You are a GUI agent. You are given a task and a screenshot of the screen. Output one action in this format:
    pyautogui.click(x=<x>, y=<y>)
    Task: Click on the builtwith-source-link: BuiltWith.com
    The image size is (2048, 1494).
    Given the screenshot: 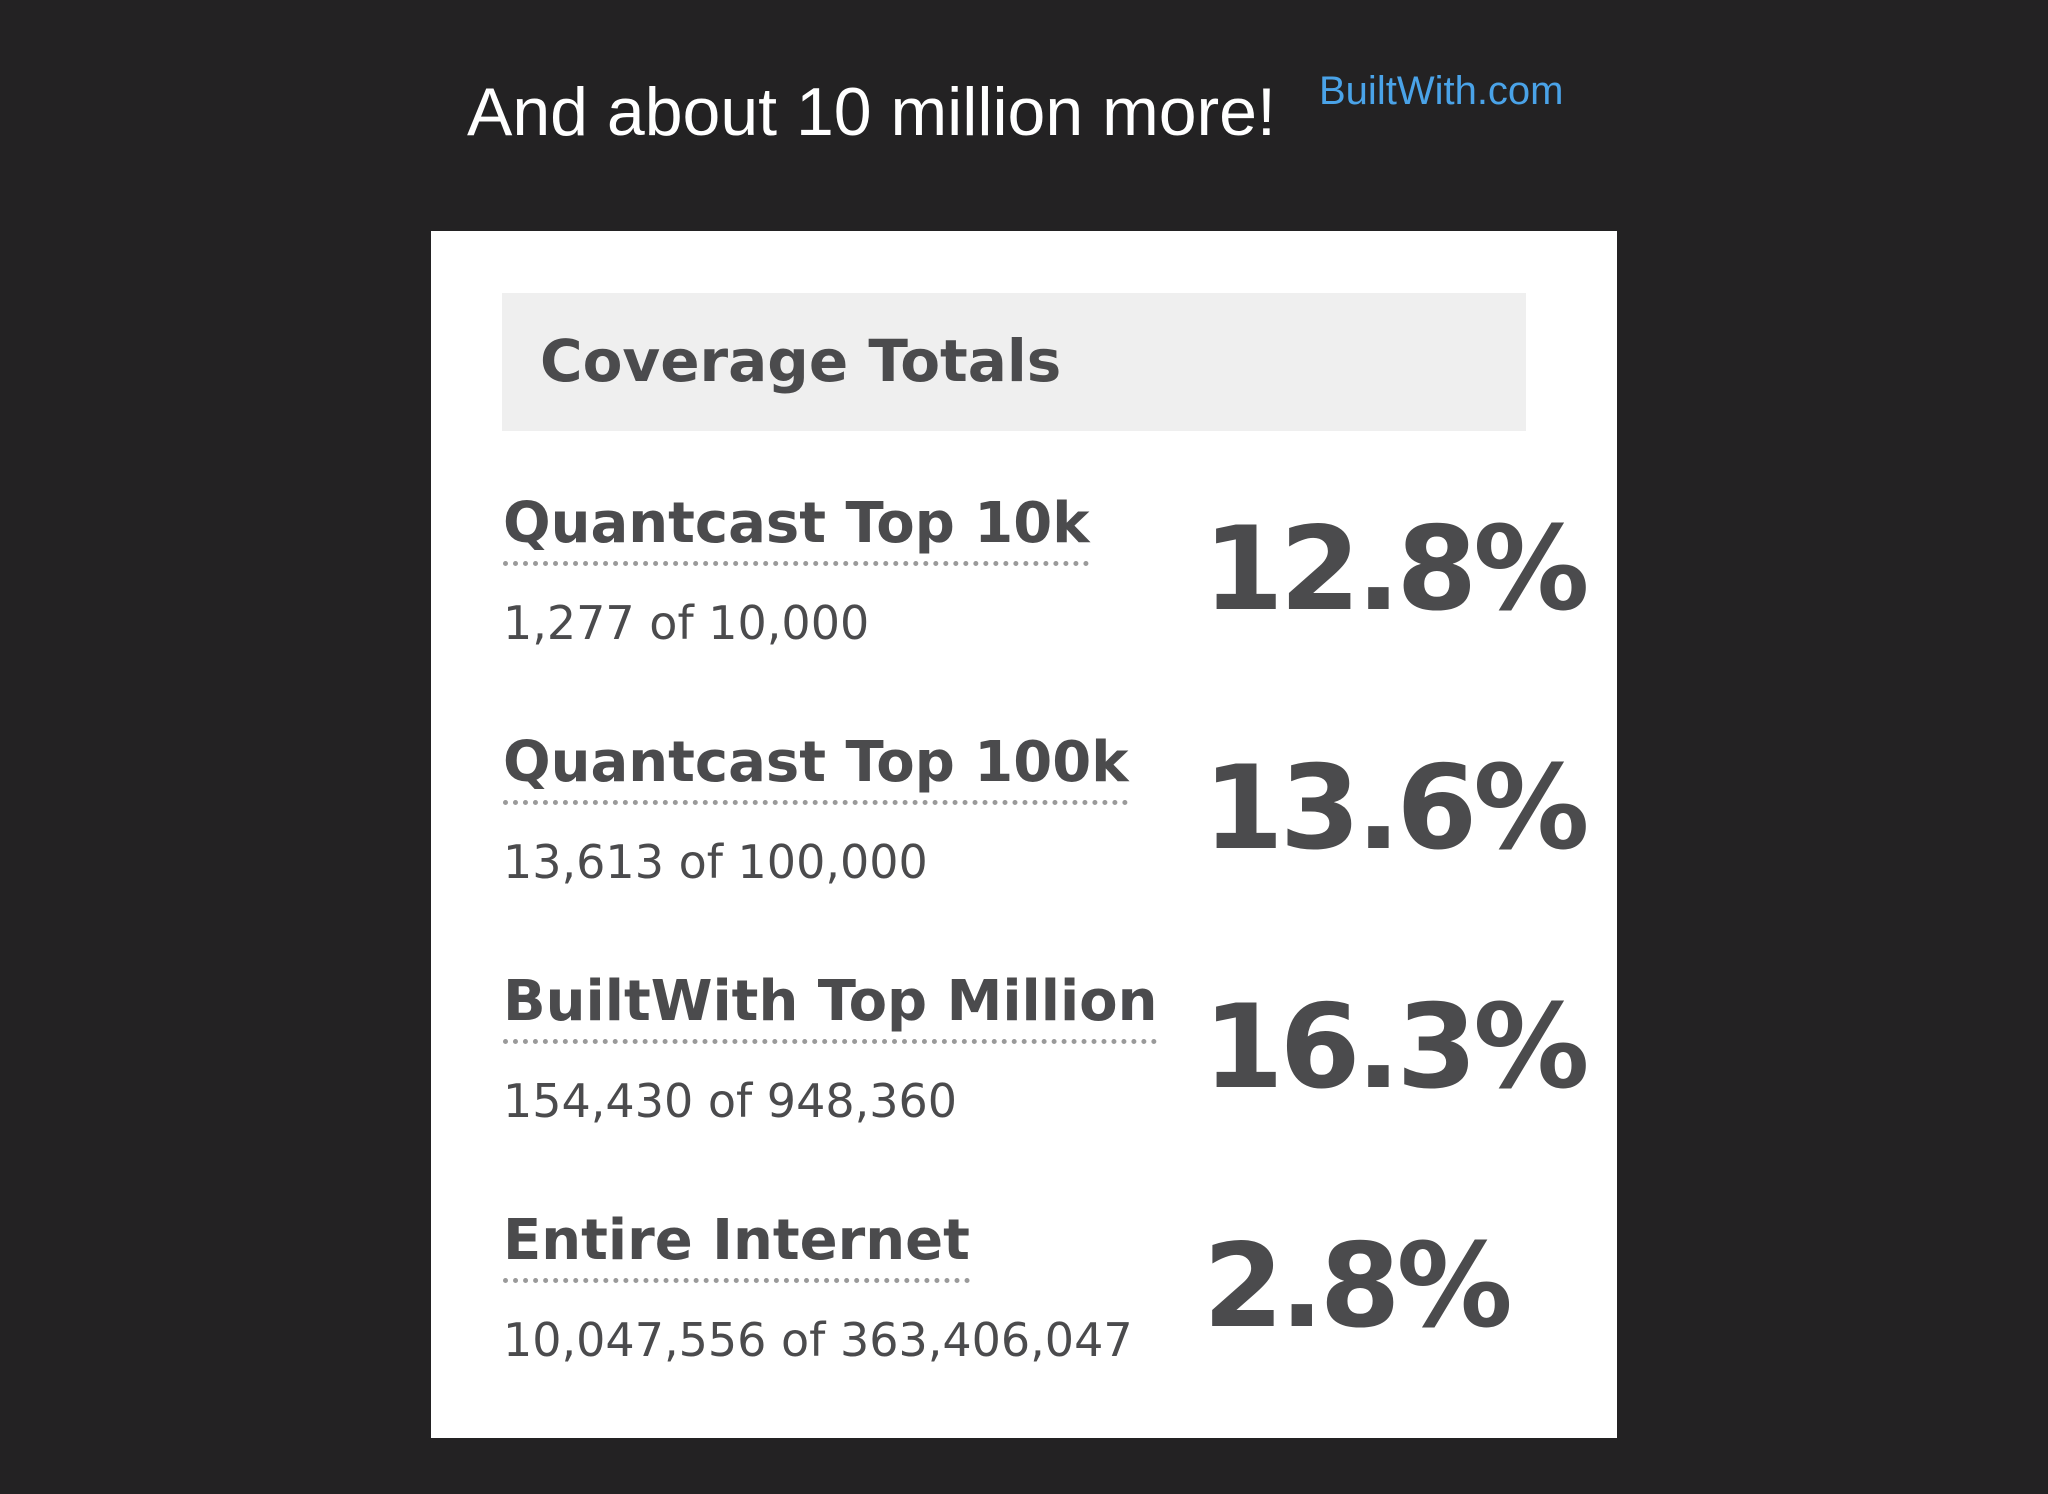 What is the action you would take?
    pyautogui.click(x=1441, y=91)
    